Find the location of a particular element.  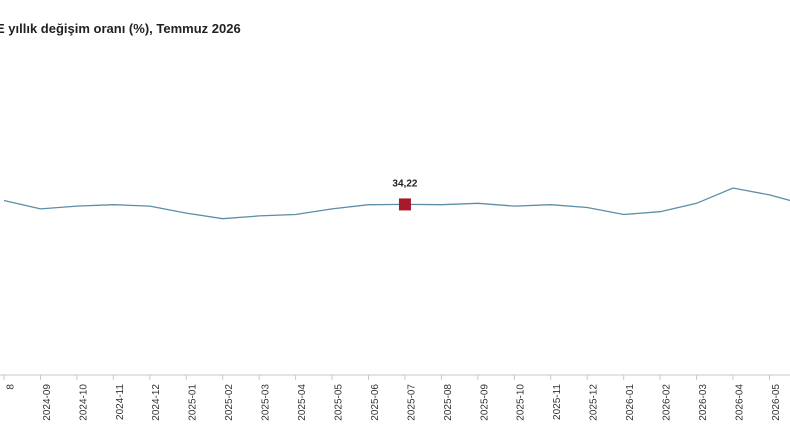

x-tick-label: 2026-05 is located at coordinates (776, 402).